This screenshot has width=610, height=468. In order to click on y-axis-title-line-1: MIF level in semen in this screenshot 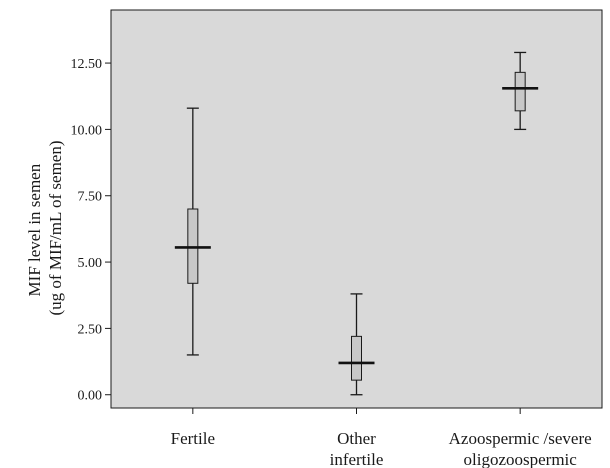, I will do `click(34, 229)`.